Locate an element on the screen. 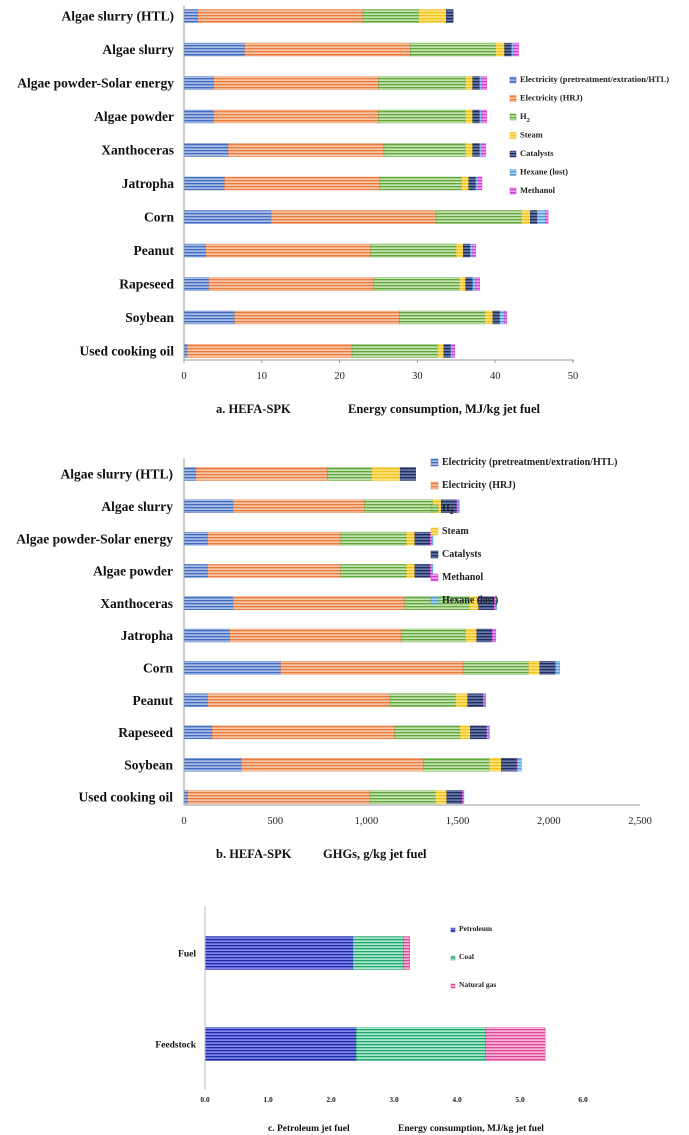 The width and height of the screenshot is (689, 1135). bar-algae-slurry-hexane-lost is located at coordinates (513, 49).